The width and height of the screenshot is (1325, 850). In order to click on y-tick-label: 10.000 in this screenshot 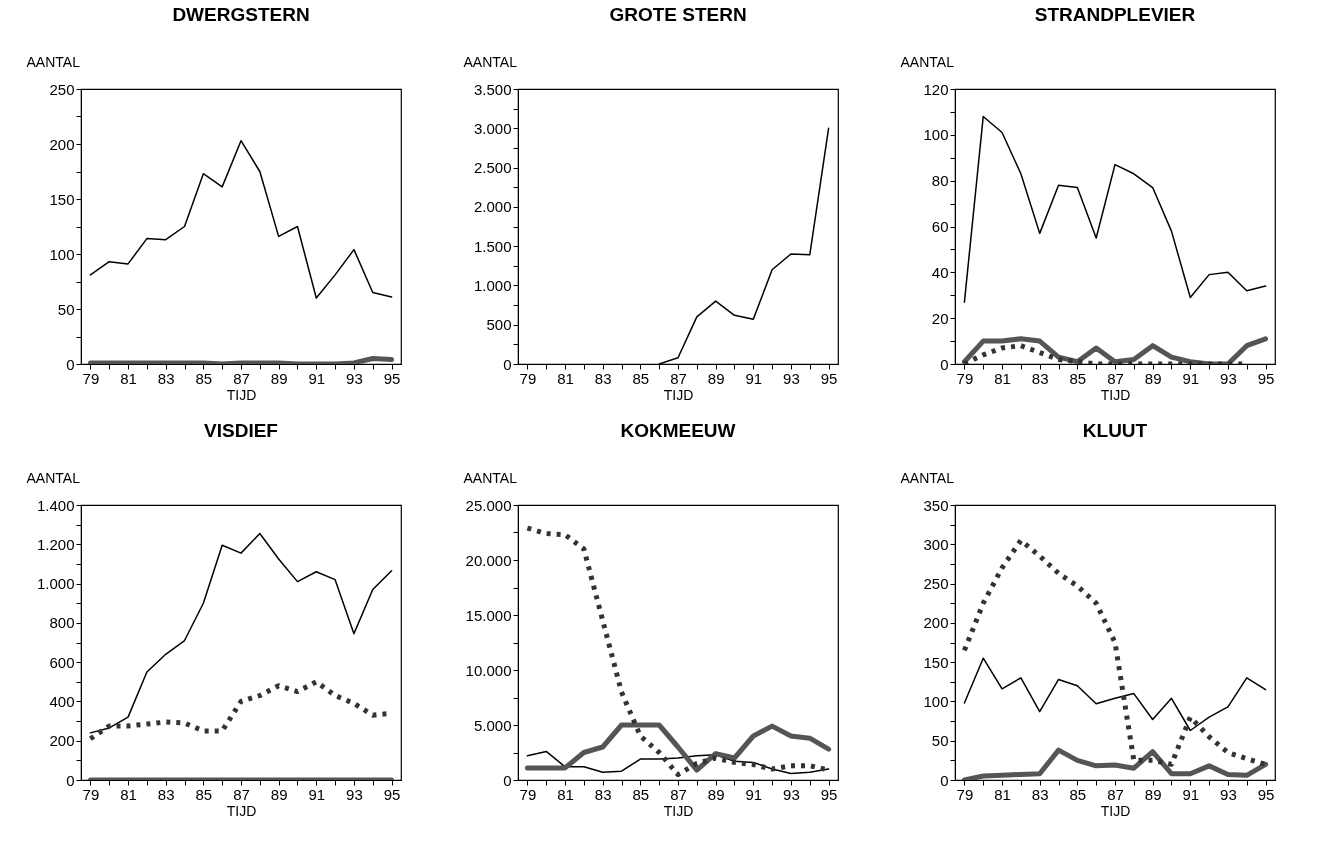, I will do `click(488, 670)`.